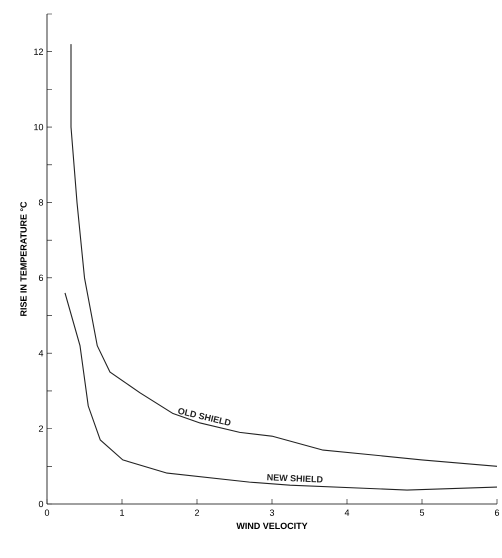  What do you see at coordinates (422, 513) in the screenshot?
I see `x-tick-label: 5` at bounding box center [422, 513].